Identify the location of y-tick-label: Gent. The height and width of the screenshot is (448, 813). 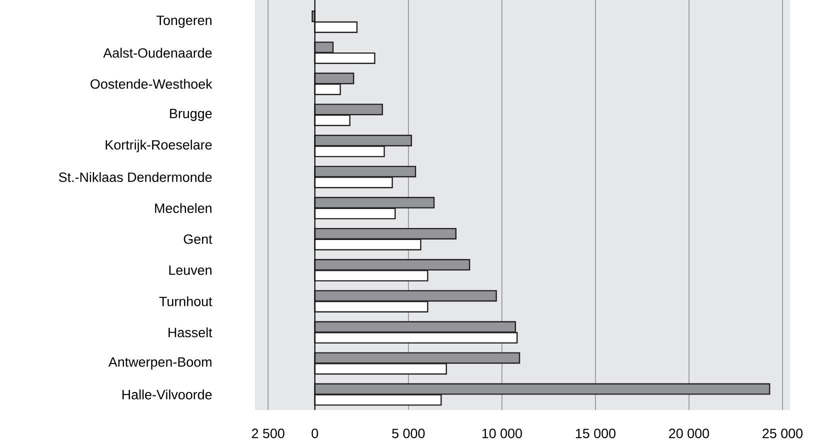
(198, 239).